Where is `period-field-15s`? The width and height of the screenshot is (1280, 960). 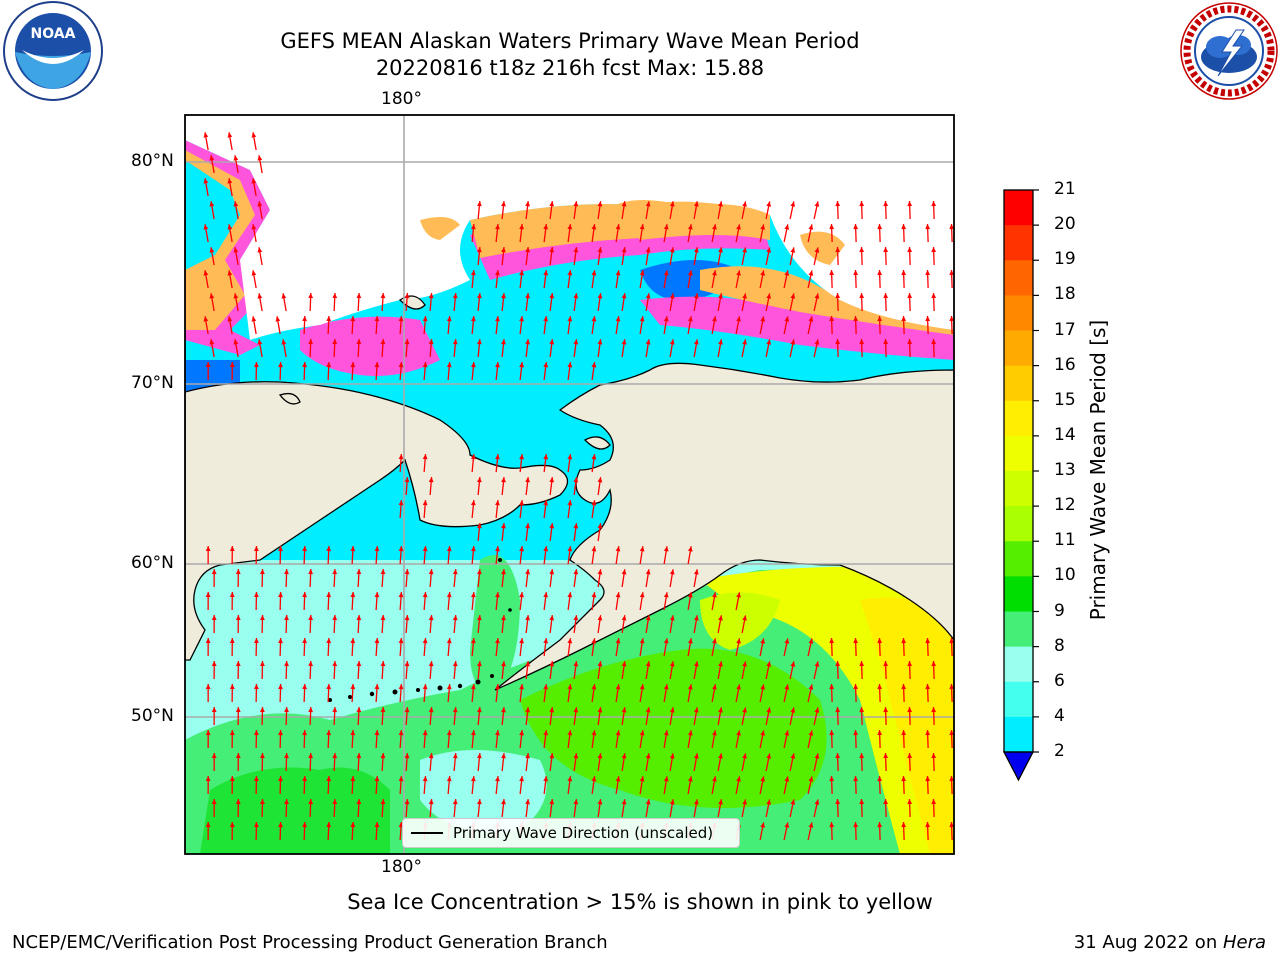
period-field-15s is located at coordinates (907, 725).